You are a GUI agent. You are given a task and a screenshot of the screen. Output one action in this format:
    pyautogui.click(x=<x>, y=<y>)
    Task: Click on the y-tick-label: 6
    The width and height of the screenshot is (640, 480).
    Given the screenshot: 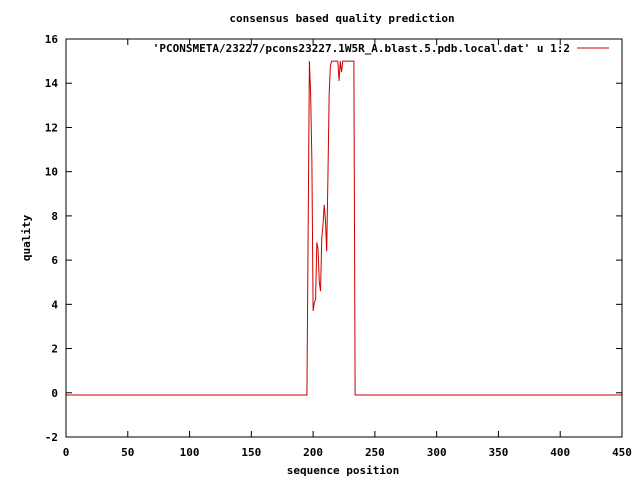 What is the action you would take?
    pyautogui.click(x=54, y=260)
    